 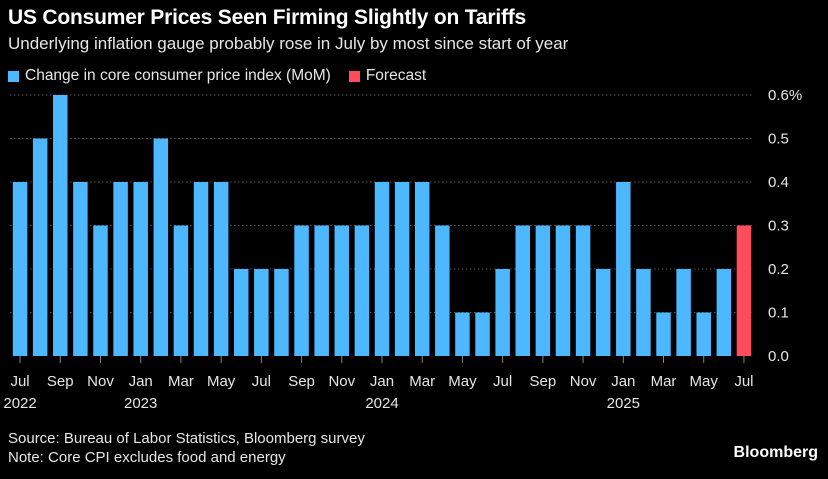 What do you see at coordinates (778, 313) in the screenshot?
I see `y-tick-label: 0.1` at bounding box center [778, 313].